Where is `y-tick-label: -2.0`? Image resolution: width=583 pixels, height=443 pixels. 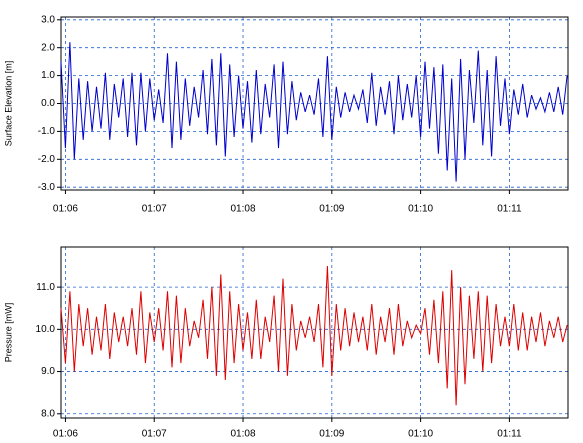
y-tick-label: -2.0 is located at coordinates (47, 159).